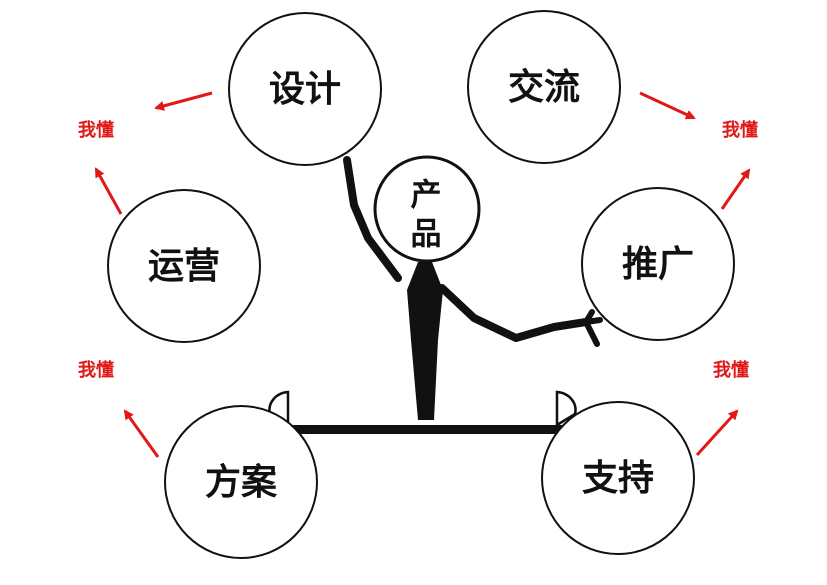  I want to click on understand-label-mid-right: 我懂, so click(731, 370).